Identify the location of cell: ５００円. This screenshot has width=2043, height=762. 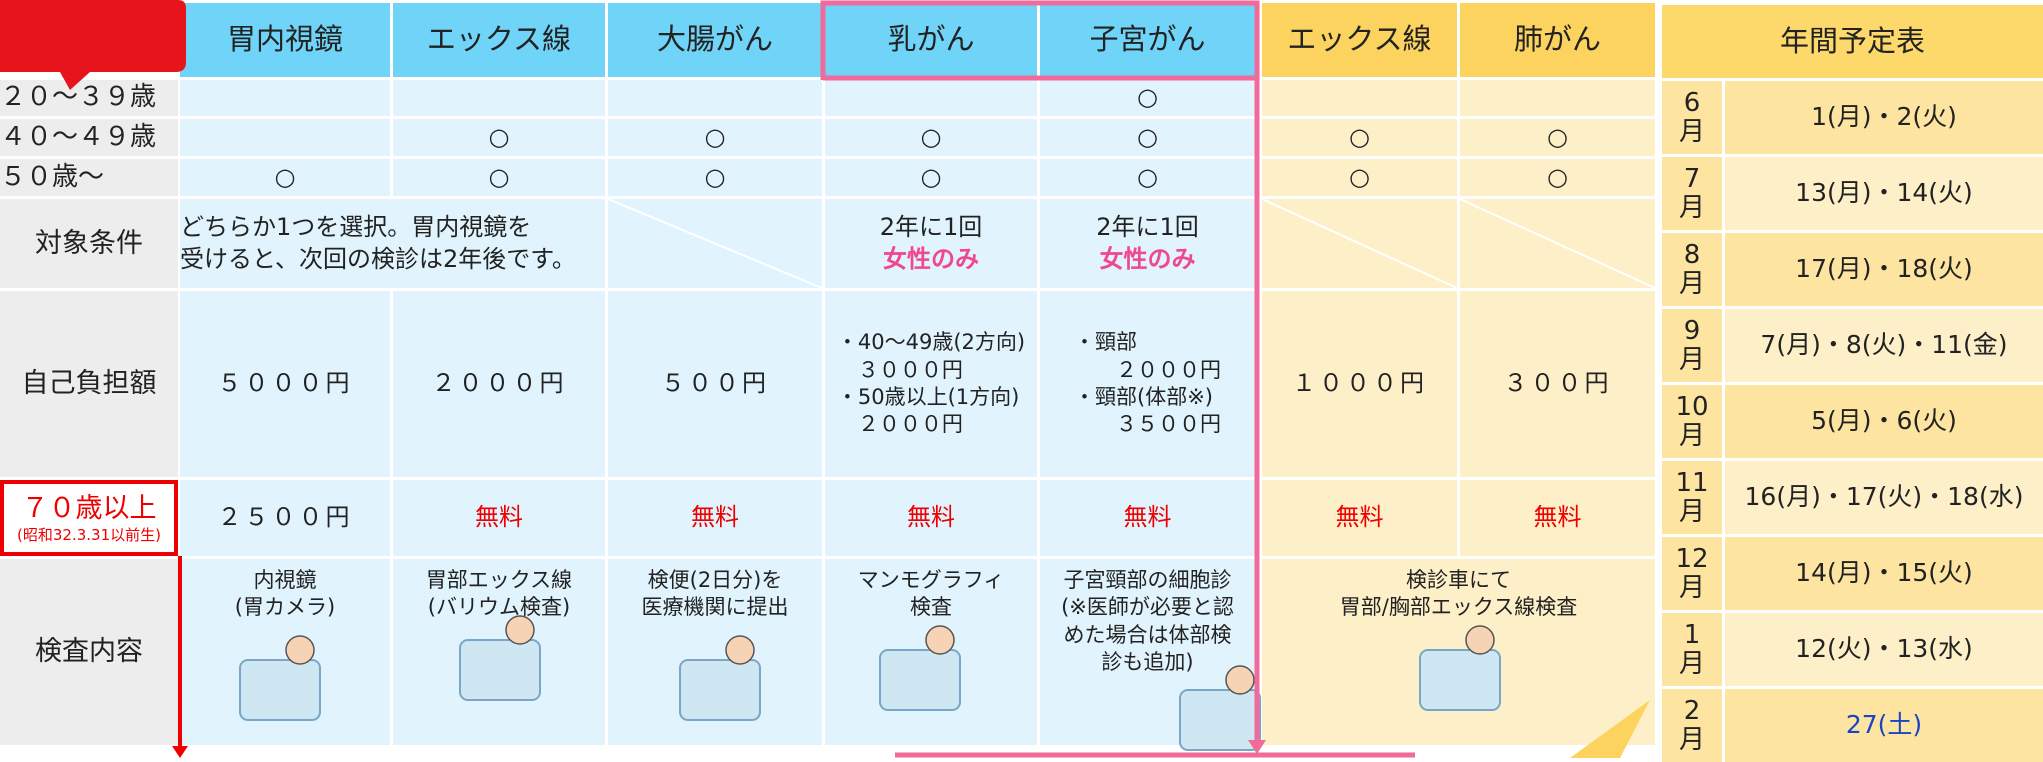
(715, 384).